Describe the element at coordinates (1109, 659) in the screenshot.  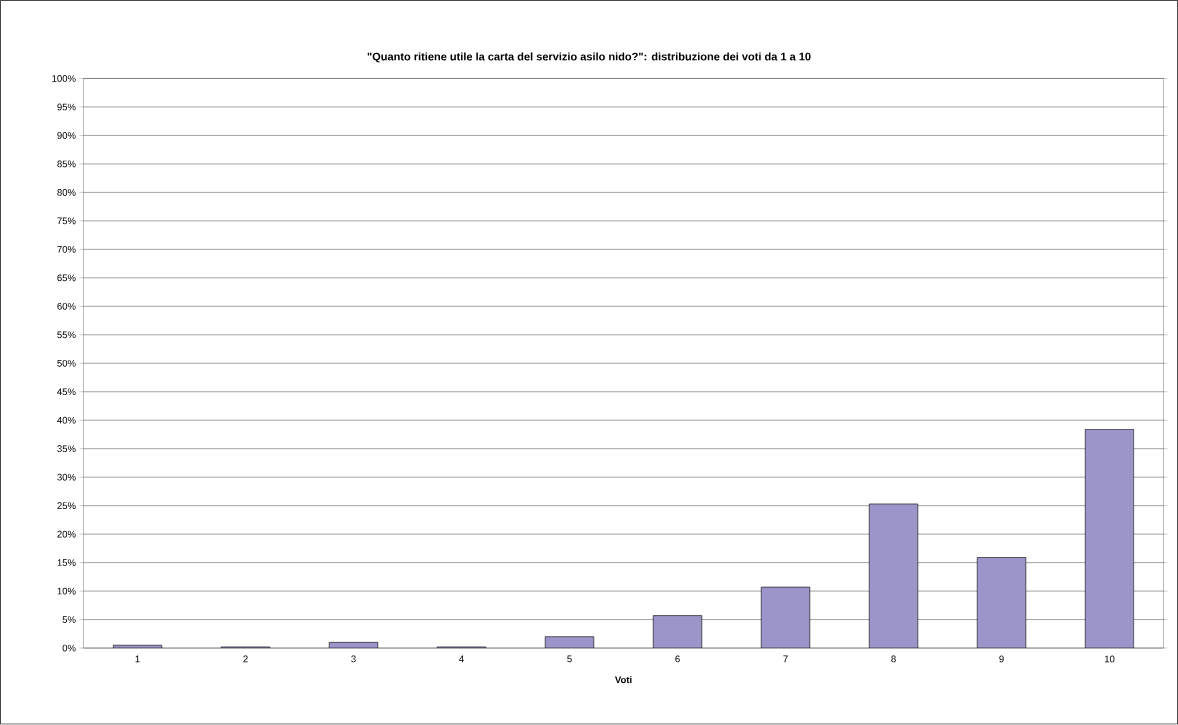
I see `x-tick-label: 10` at that location.